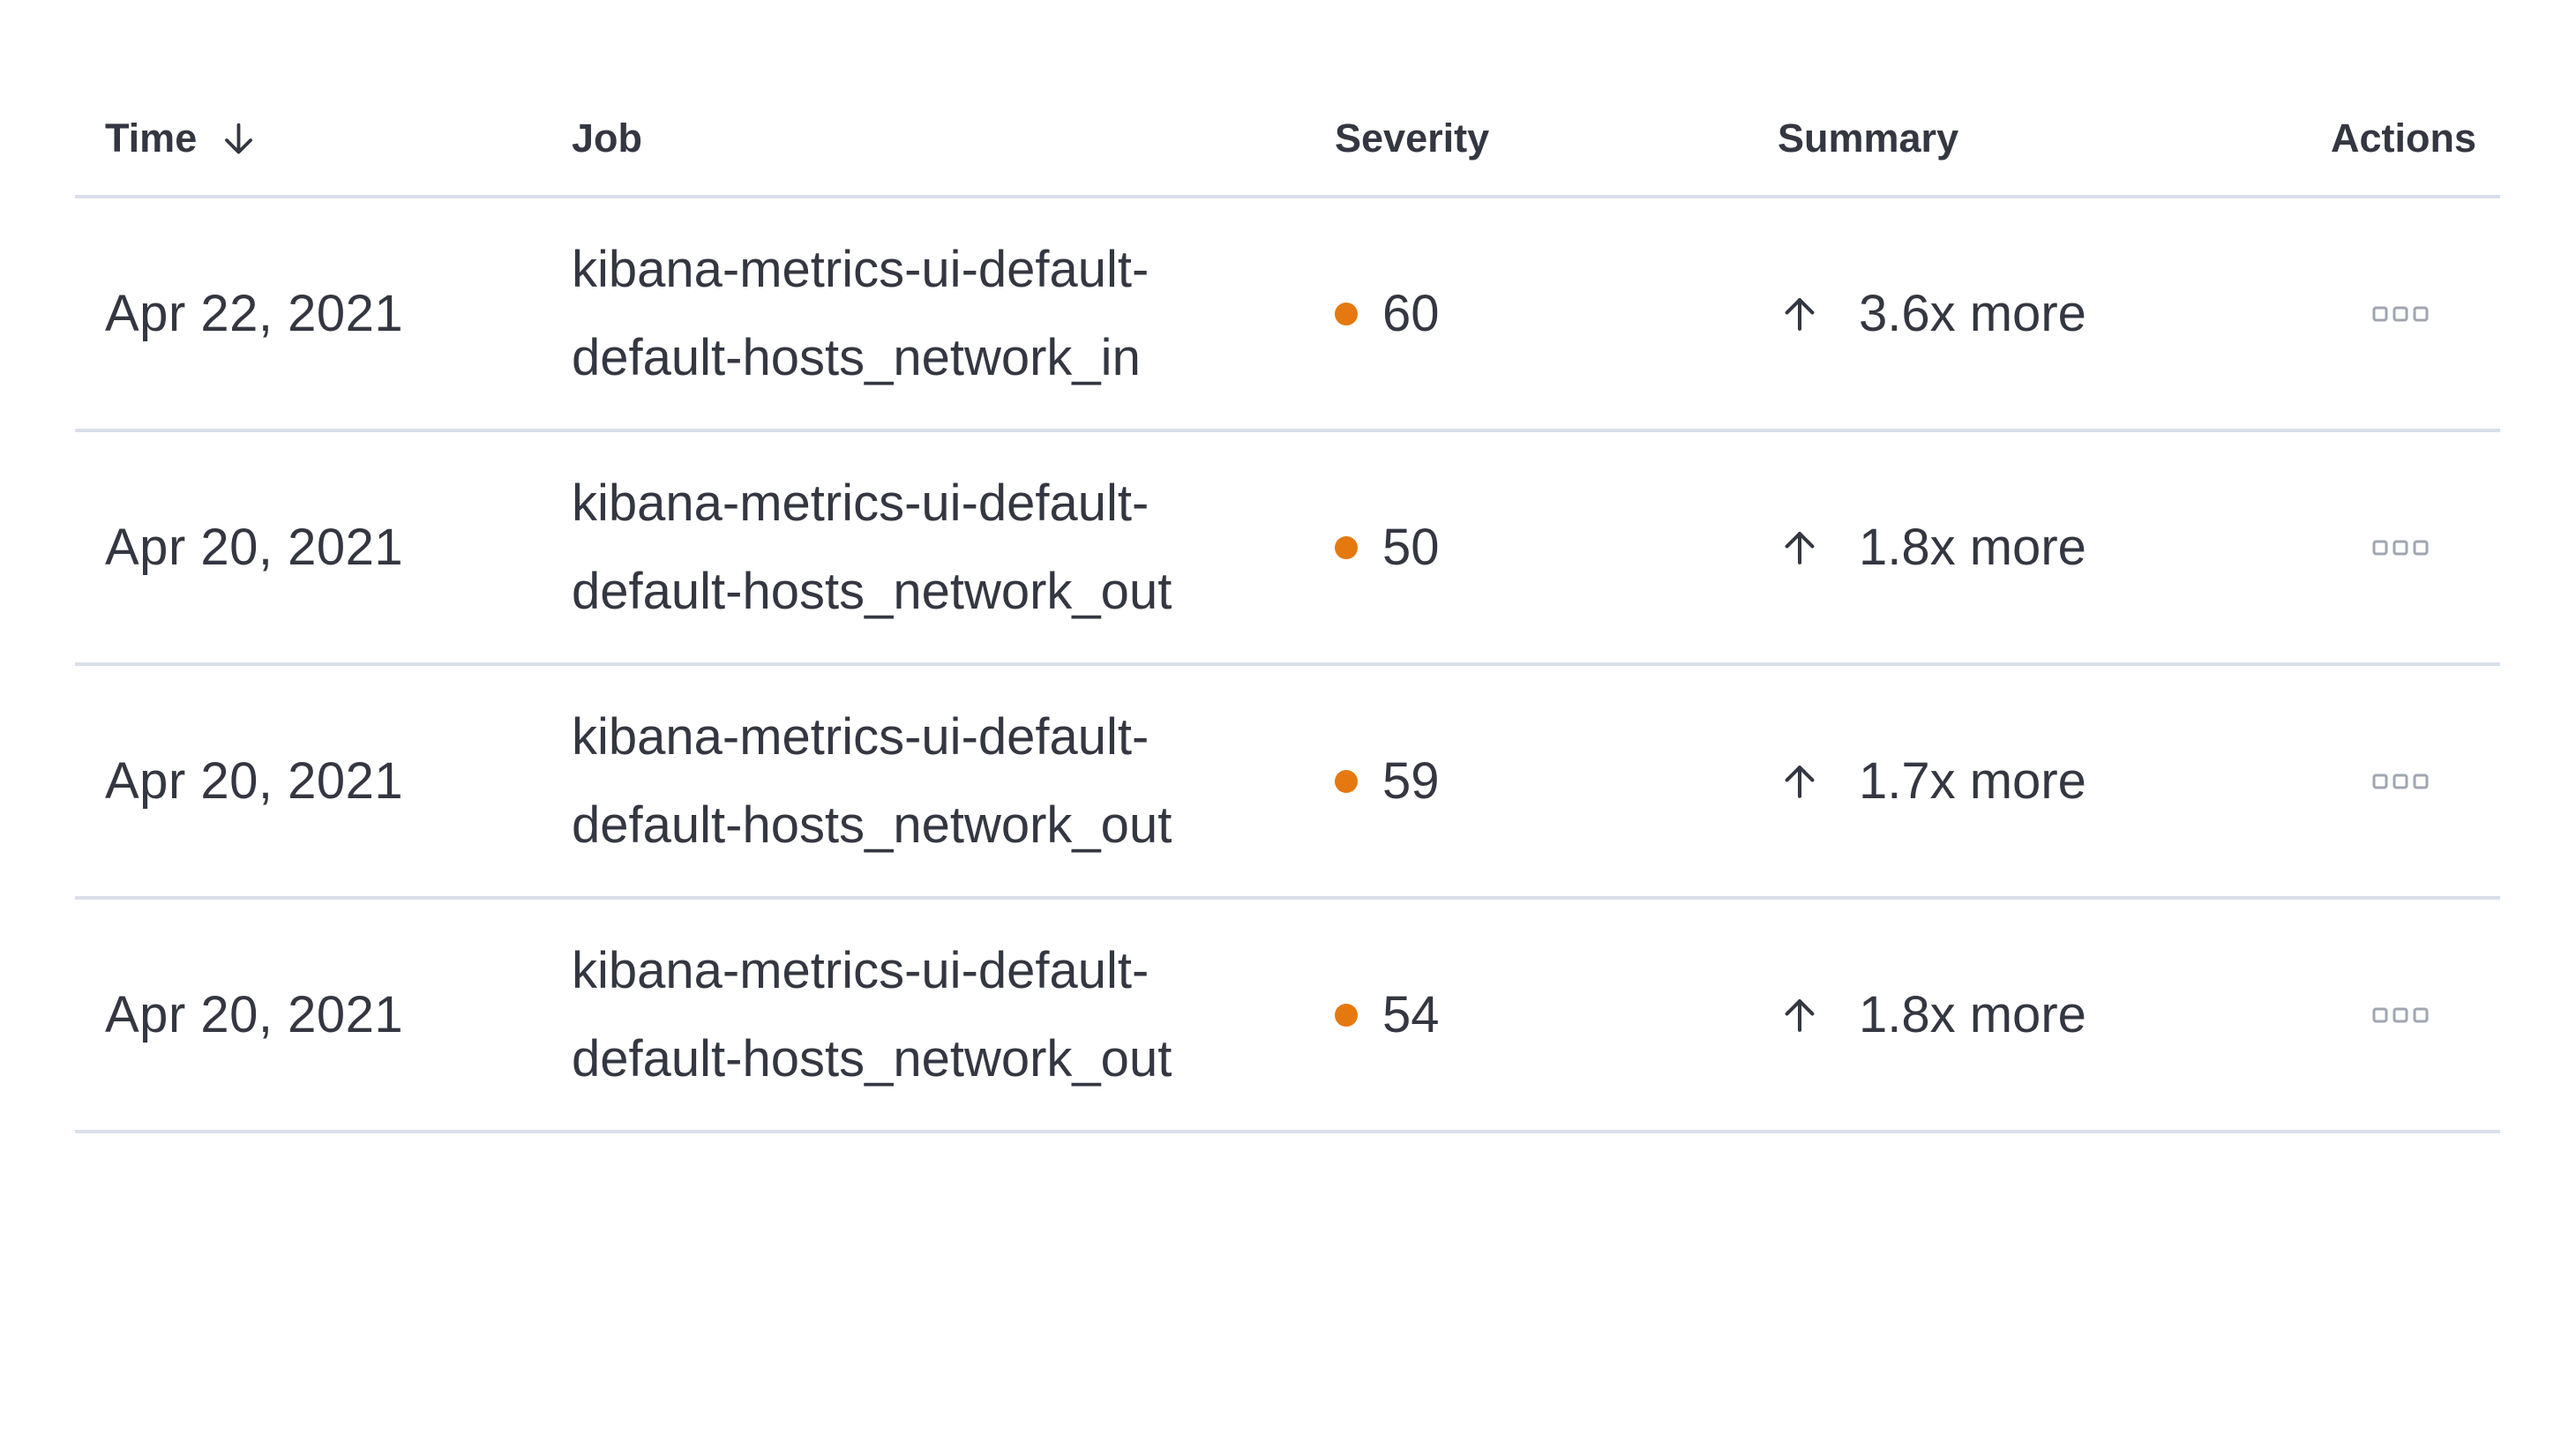 The height and width of the screenshot is (1435, 2576). I want to click on job-header-label: Job, so click(607, 138).